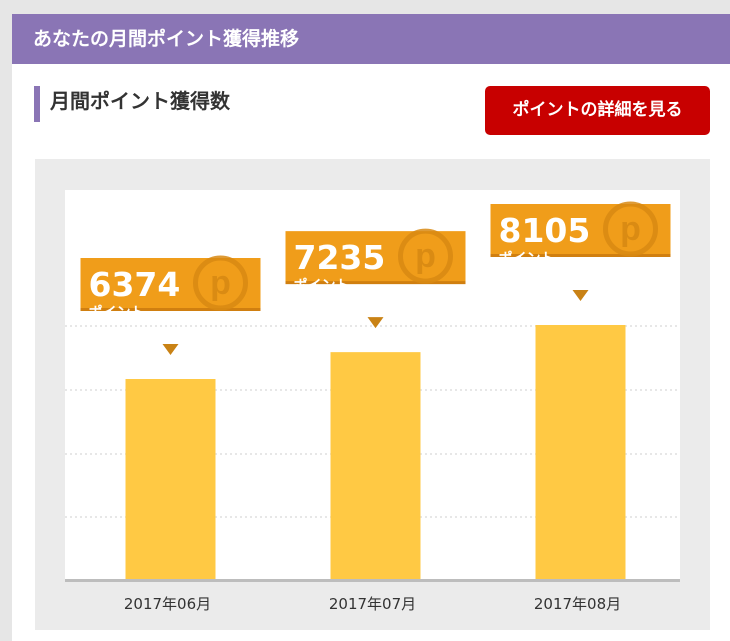 This screenshot has height=641, width=730. Describe the element at coordinates (135, 284) in the screenshot. I see `data-label-value: 6374` at that location.